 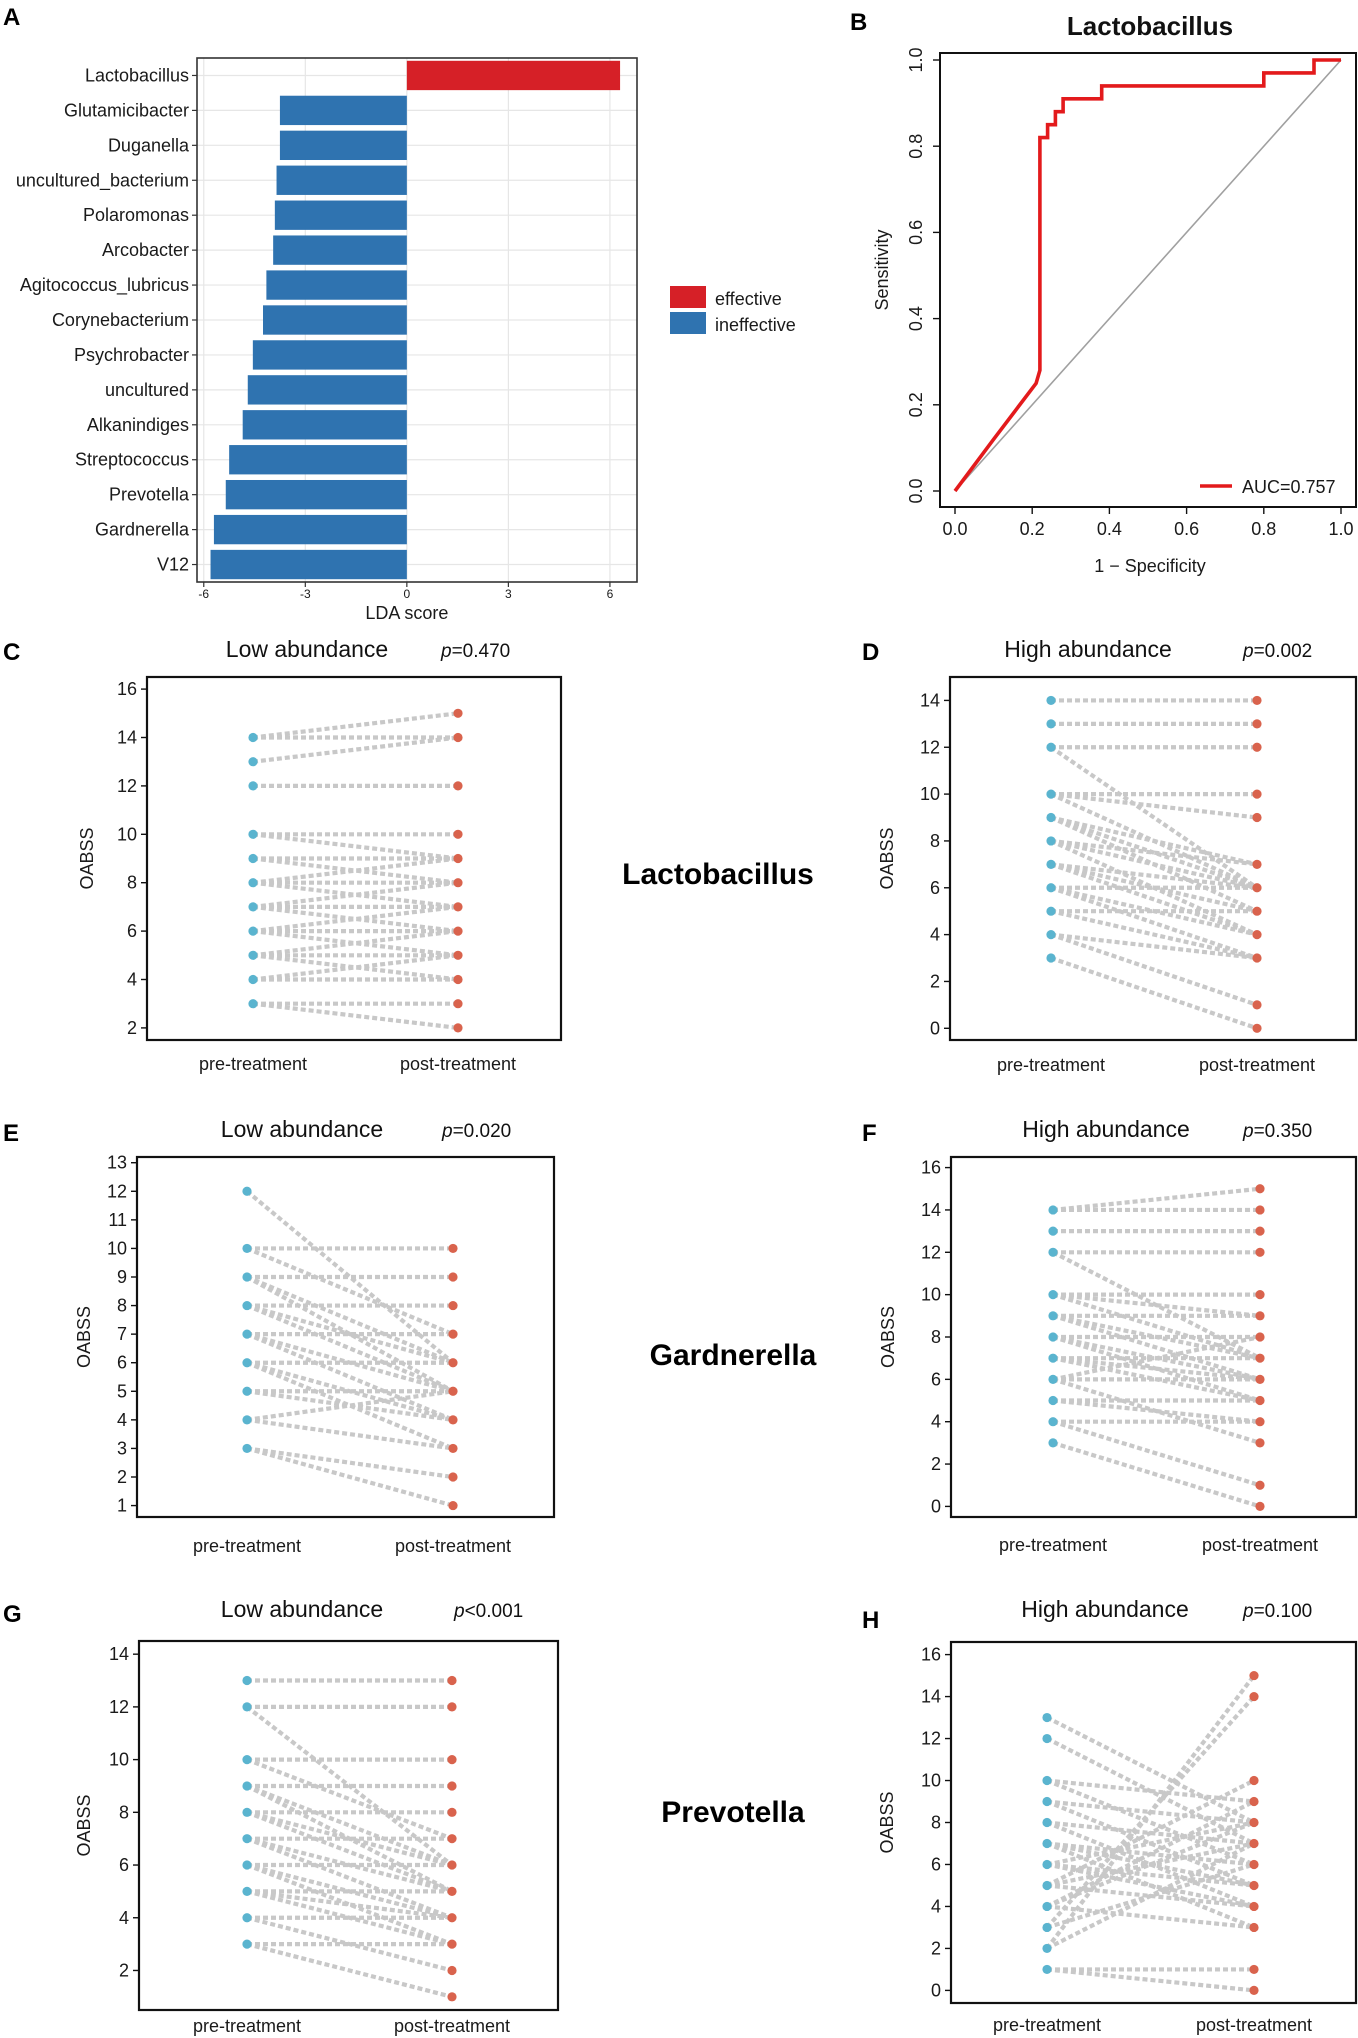 I want to click on bar-prevotella, so click(x=316, y=494).